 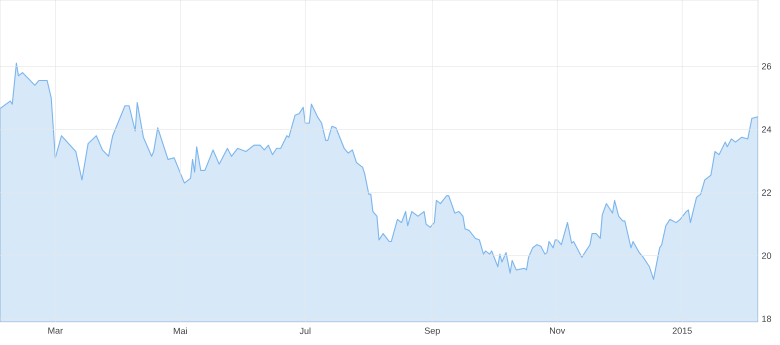 I want to click on y-tick-label: 26, so click(x=767, y=66).